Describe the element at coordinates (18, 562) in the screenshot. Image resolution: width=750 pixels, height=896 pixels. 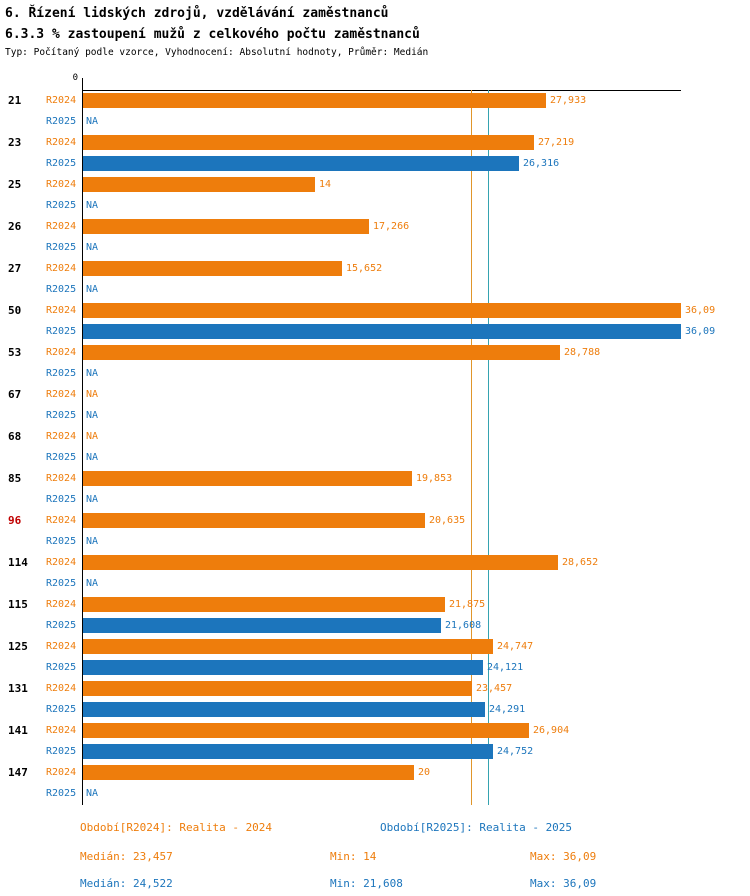
I see `row-id-114: 114` at that location.